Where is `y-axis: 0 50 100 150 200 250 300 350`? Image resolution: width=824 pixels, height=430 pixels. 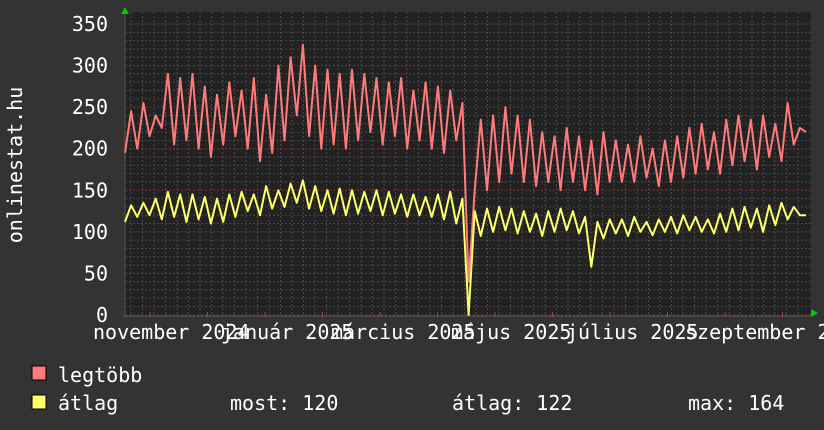
y-axis: 0 50 100 150 200 250 300 350 is located at coordinates (90, 169).